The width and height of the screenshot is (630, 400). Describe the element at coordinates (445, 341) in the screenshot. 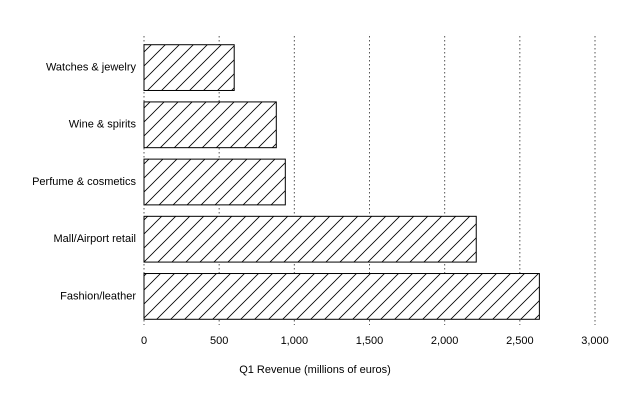

I see `x-tick-label: 2,000` at that location.